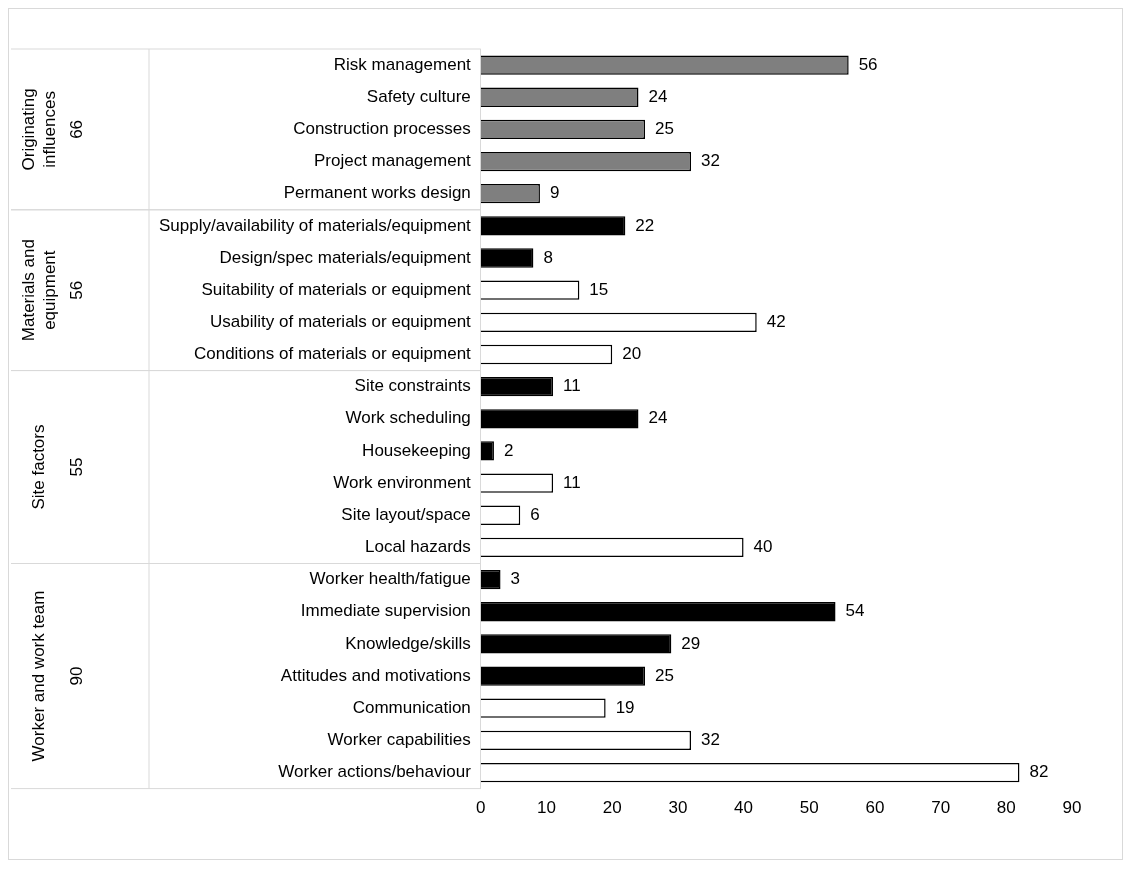 The width and height of the screenshot is (1133, 870). What do you see at coordinates (411, 707) in the screenshot?
I see `y-tick-label: Communication` at bounding box center [411, 707].